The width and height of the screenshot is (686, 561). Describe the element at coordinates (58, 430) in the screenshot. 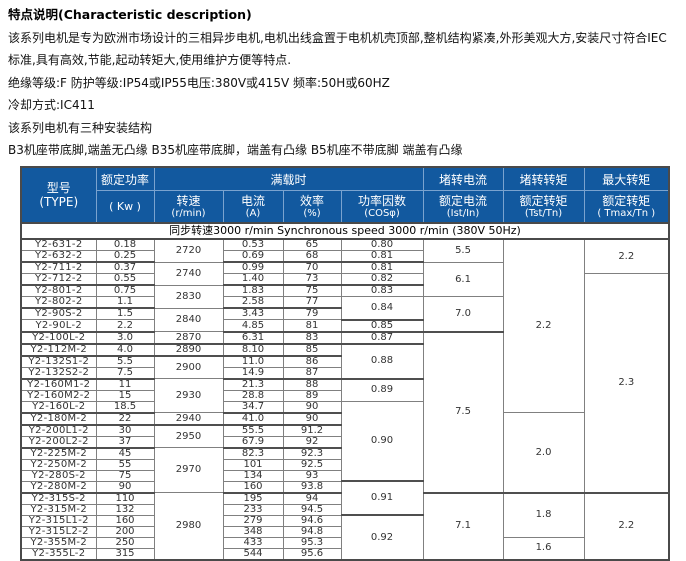

I see `cell-type: Y2-200L1-2` at that location.